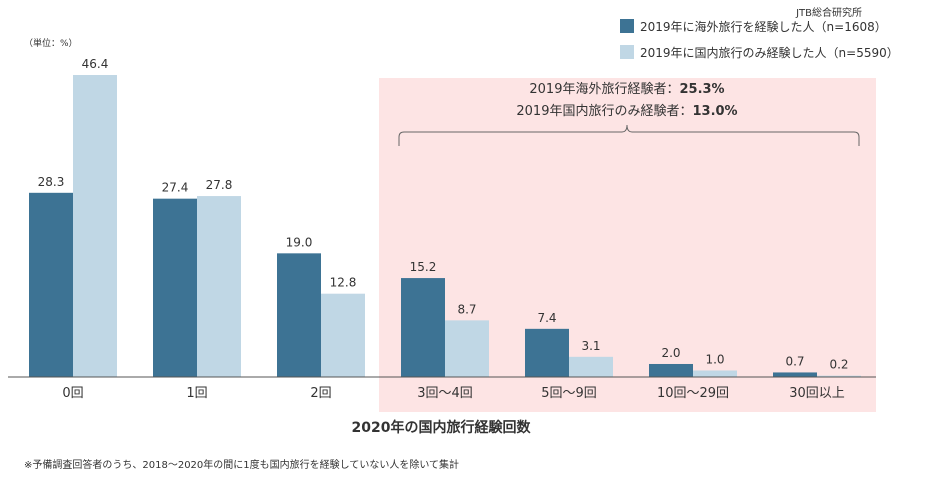 The width and height of the screenshot is (934, 478). What do you see at coordinates (604, 89) in the screenshot?
I see `annotation-line-1-label: 2019年海外旅行経験者：` at bounding box center [604, 89].